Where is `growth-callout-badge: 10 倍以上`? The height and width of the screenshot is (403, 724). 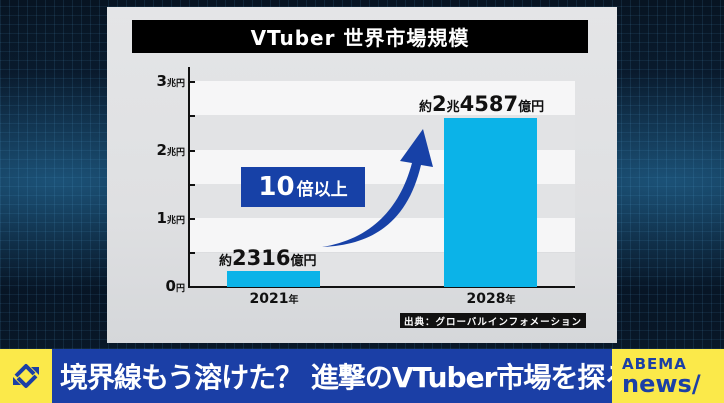
growth-callout-badge: 10 倍以上 is located at coordinates (303, 187).